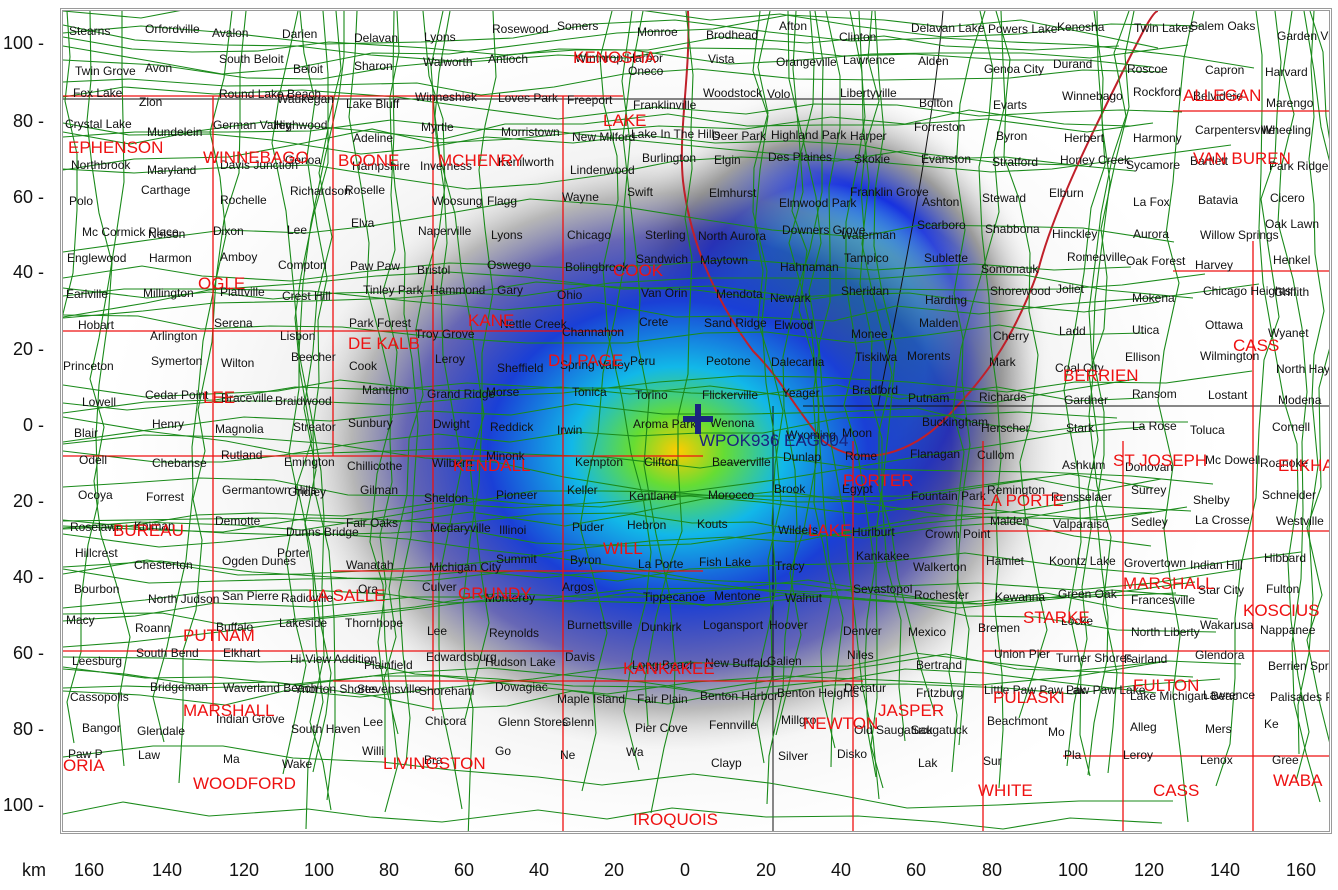 Image resolution: width=1338 pixels, height=890 pixels. I want to click on place-label: Newark, so click(791, 298).